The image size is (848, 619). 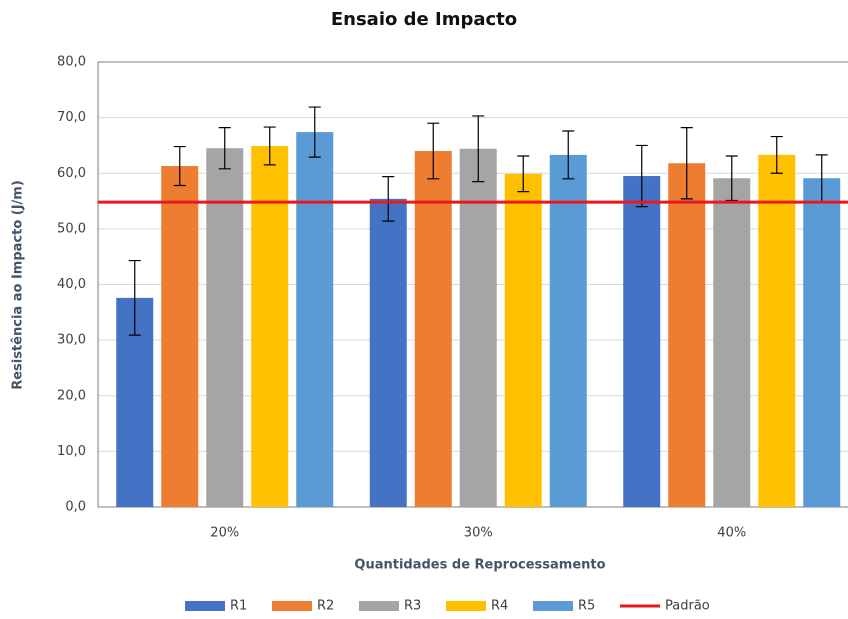 What do you see at coordinates (71, 228) in the screenshot?
I see `y-tick-label: 50,0` at bounding box center [71, 228].